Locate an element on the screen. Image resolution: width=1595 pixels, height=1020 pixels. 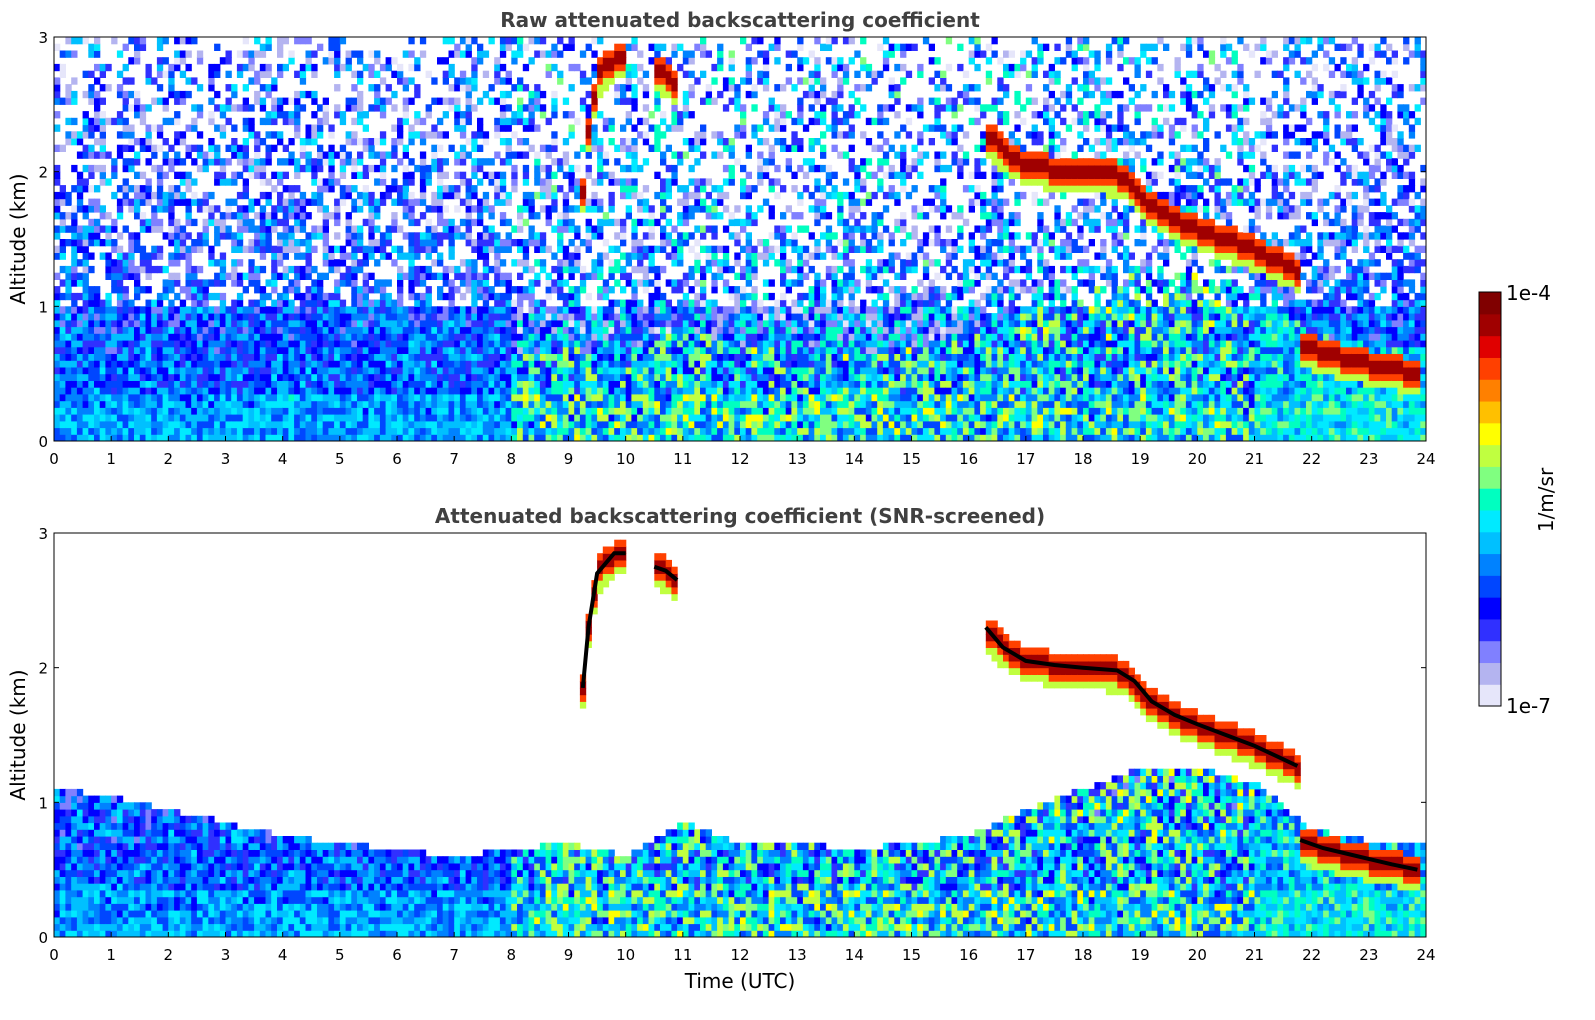
colorbar-scale is located at coordinates (1490, 499).